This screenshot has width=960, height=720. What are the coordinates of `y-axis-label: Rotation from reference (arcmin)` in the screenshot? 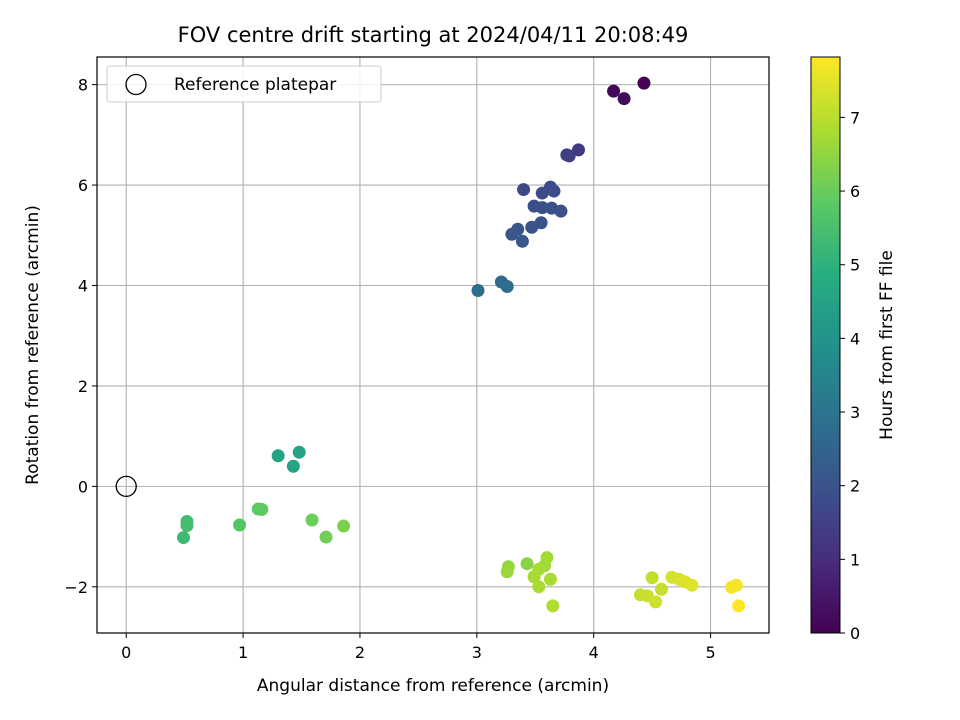 It's located at (33, 345).